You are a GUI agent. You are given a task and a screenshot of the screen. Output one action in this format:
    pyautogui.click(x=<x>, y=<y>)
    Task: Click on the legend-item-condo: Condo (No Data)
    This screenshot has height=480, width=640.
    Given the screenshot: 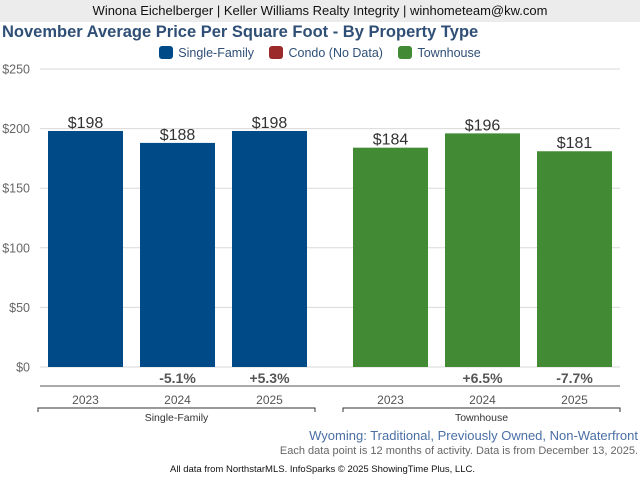 What is the action you would take?
    pyautogui.click(x=326, y=53)
    